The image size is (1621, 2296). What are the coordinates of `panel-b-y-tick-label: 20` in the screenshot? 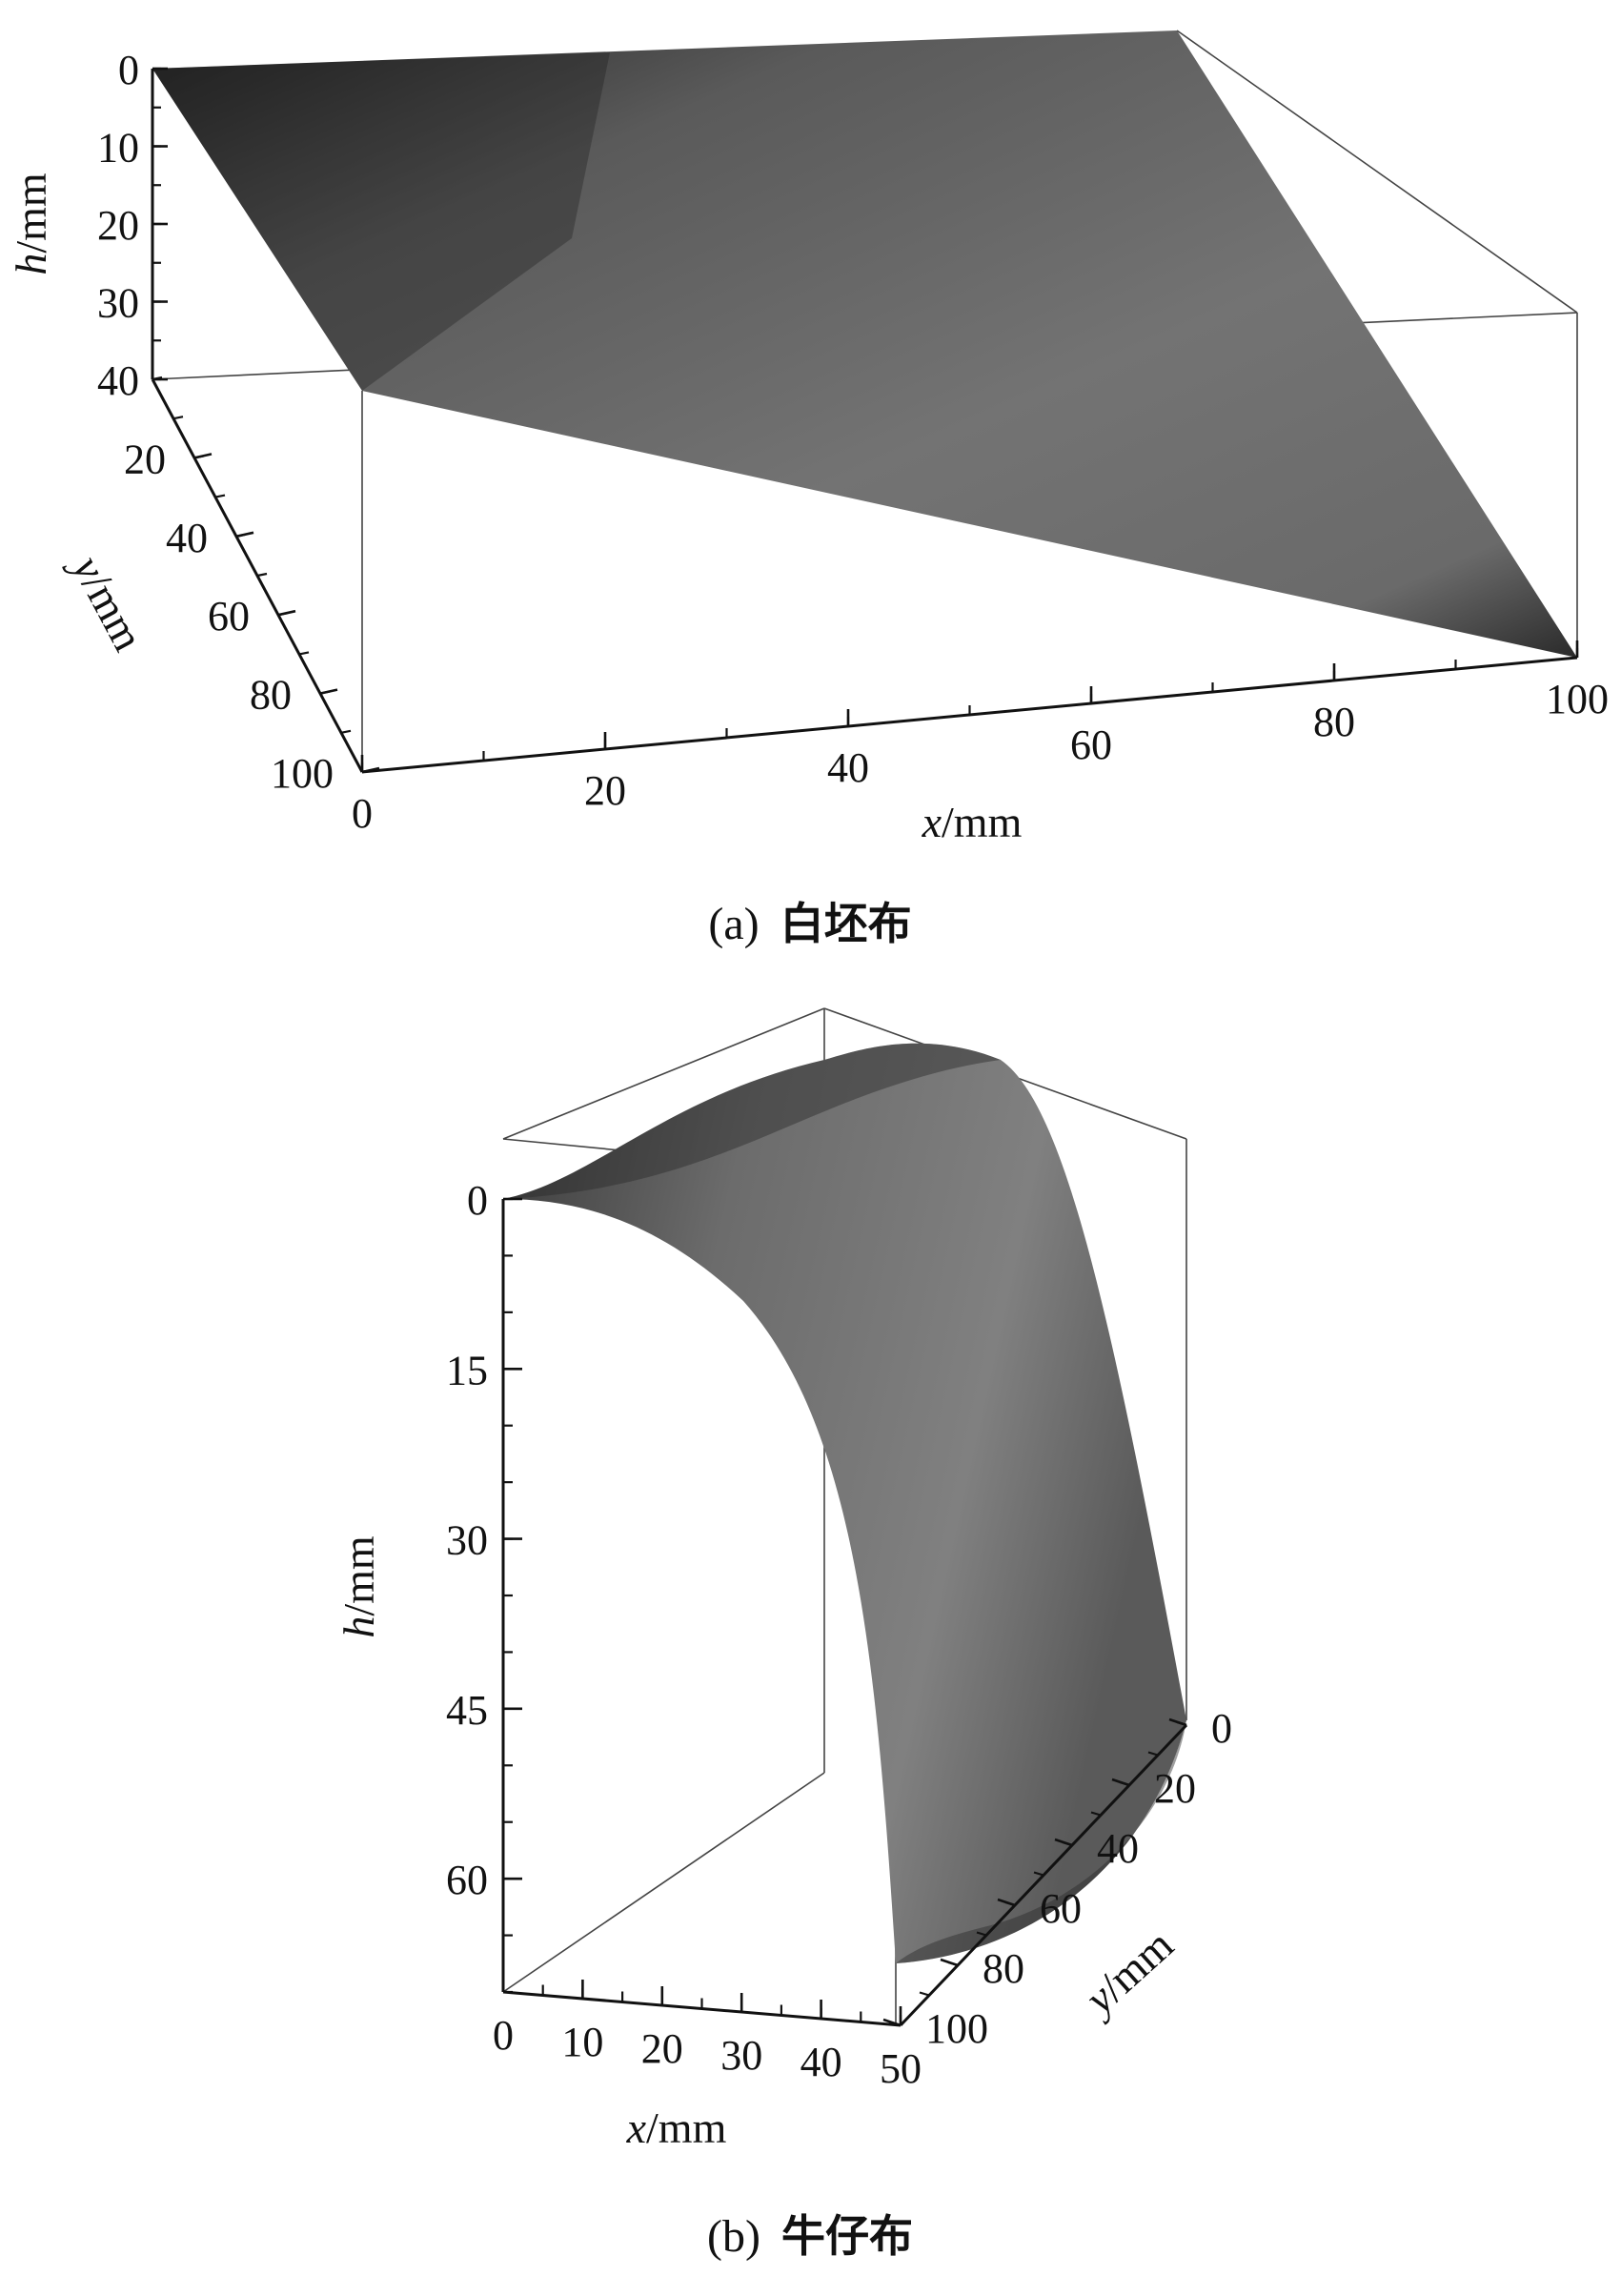 It's located at (1175, 1788).